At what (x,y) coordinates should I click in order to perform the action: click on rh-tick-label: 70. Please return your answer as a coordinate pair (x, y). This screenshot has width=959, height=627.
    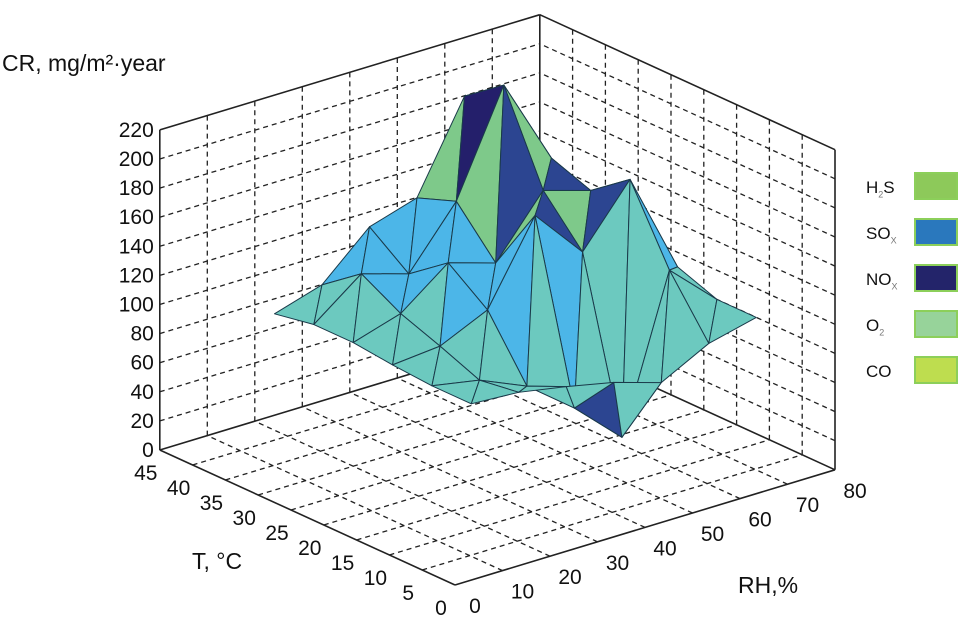
    Looking at the image, I should click on (807, 505).